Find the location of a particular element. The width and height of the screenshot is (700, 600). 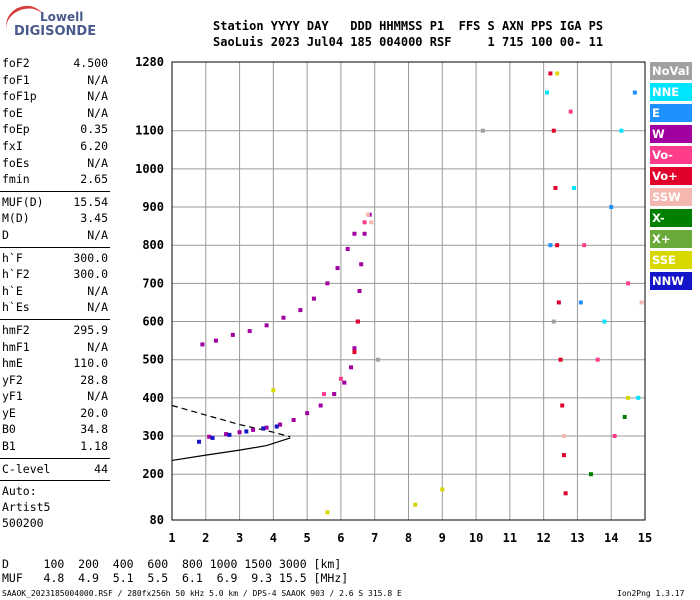

param-name: B0 is located at coordinates (9, 429).